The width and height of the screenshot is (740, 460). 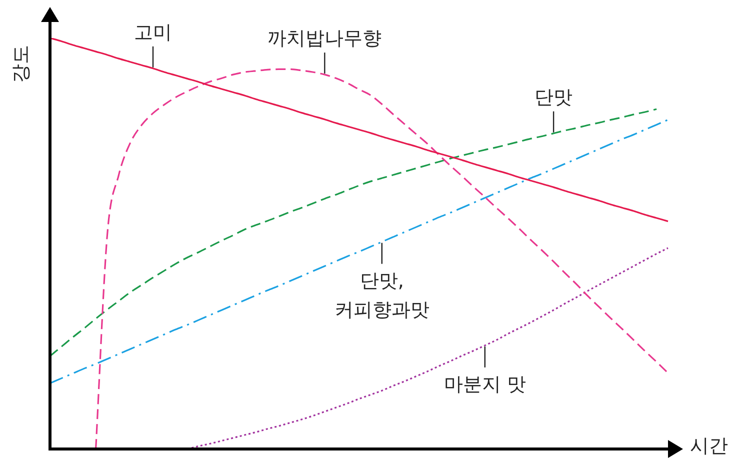 What do you see at coordinates (553, 97) in the screenshot?
I see `series-label: 단맛` at bounding box center [553, 97].